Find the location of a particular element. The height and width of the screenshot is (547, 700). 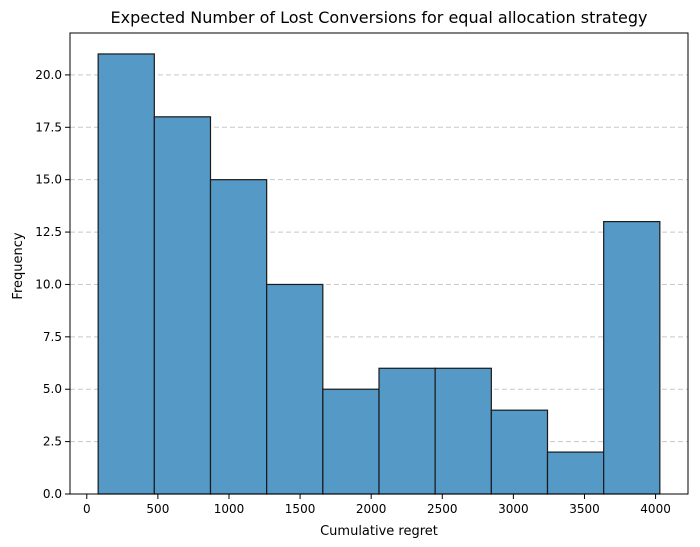

x-tick-label: 2500 is located at coordinates (442, 509).